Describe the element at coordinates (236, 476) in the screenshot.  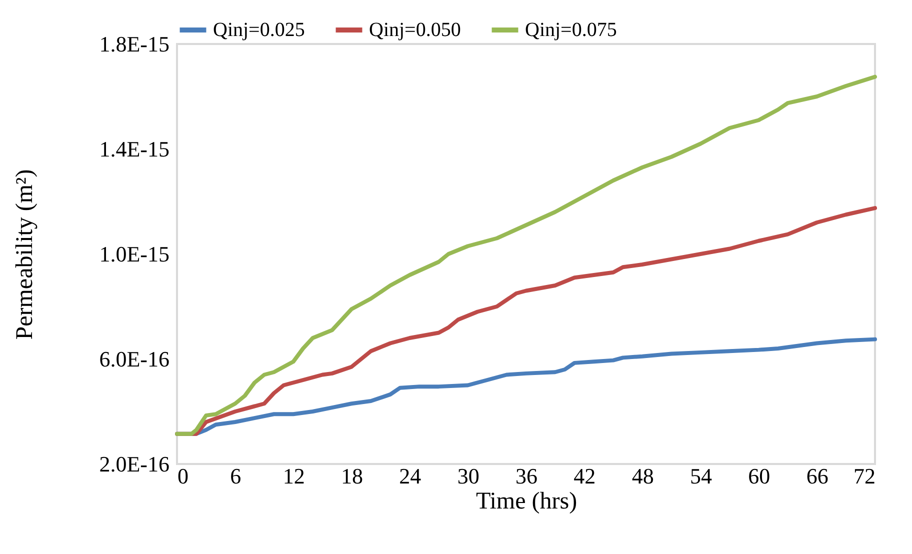
I see `x-tick-label: 6` at that location.